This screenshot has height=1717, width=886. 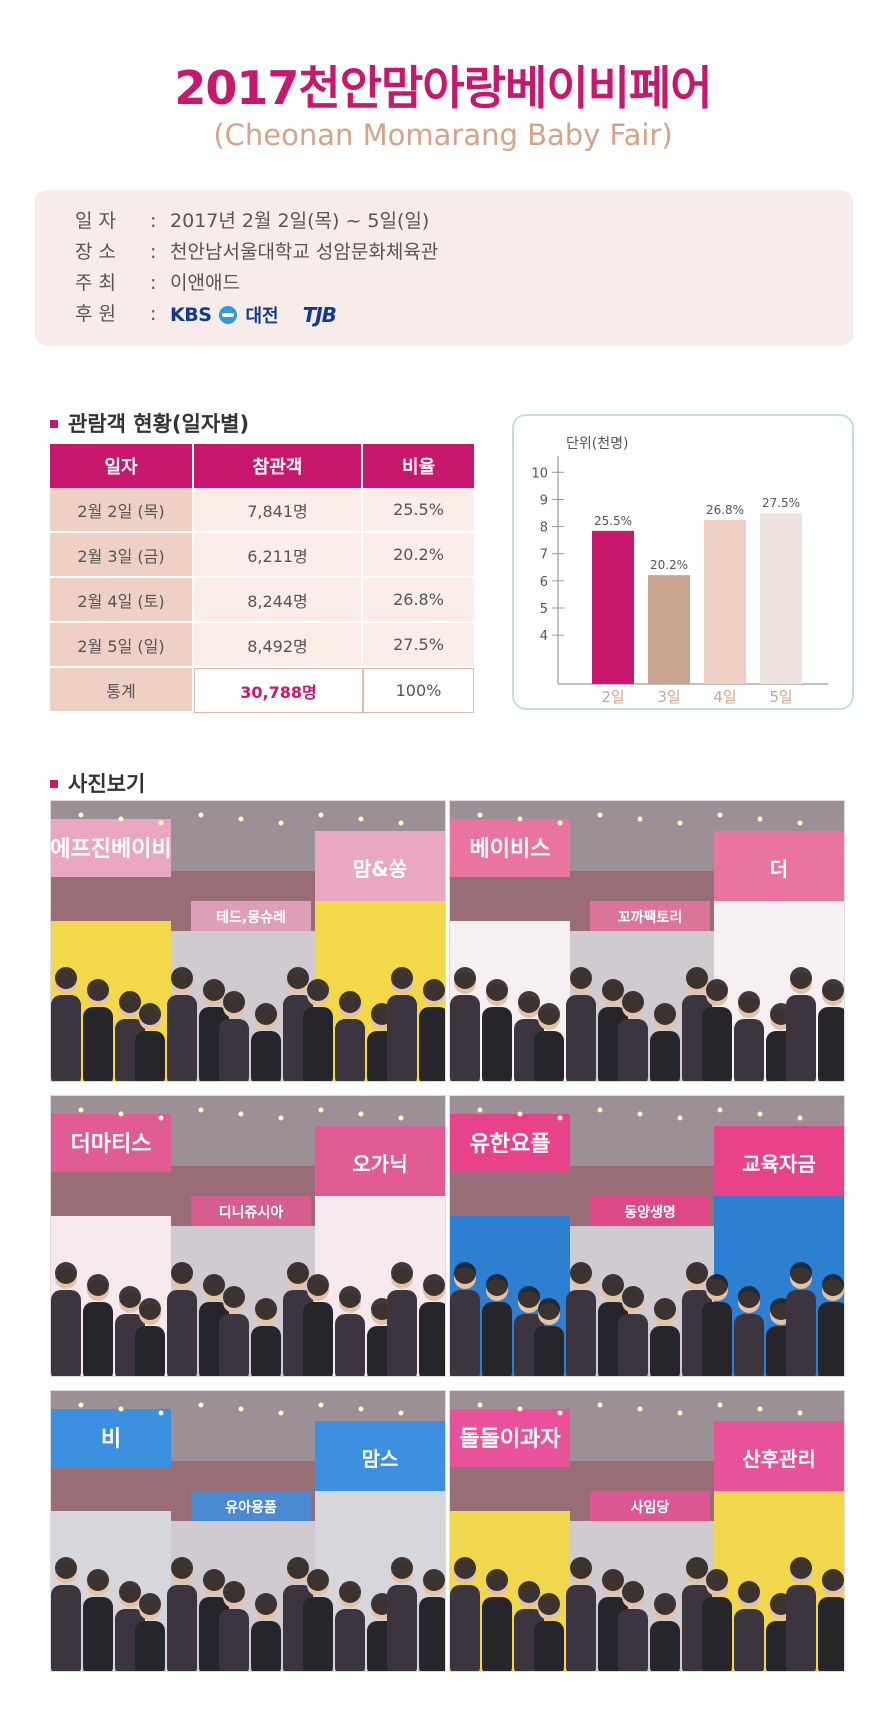 I want to click on cell-ratio: 25.5%, so click(x=418, y=510).